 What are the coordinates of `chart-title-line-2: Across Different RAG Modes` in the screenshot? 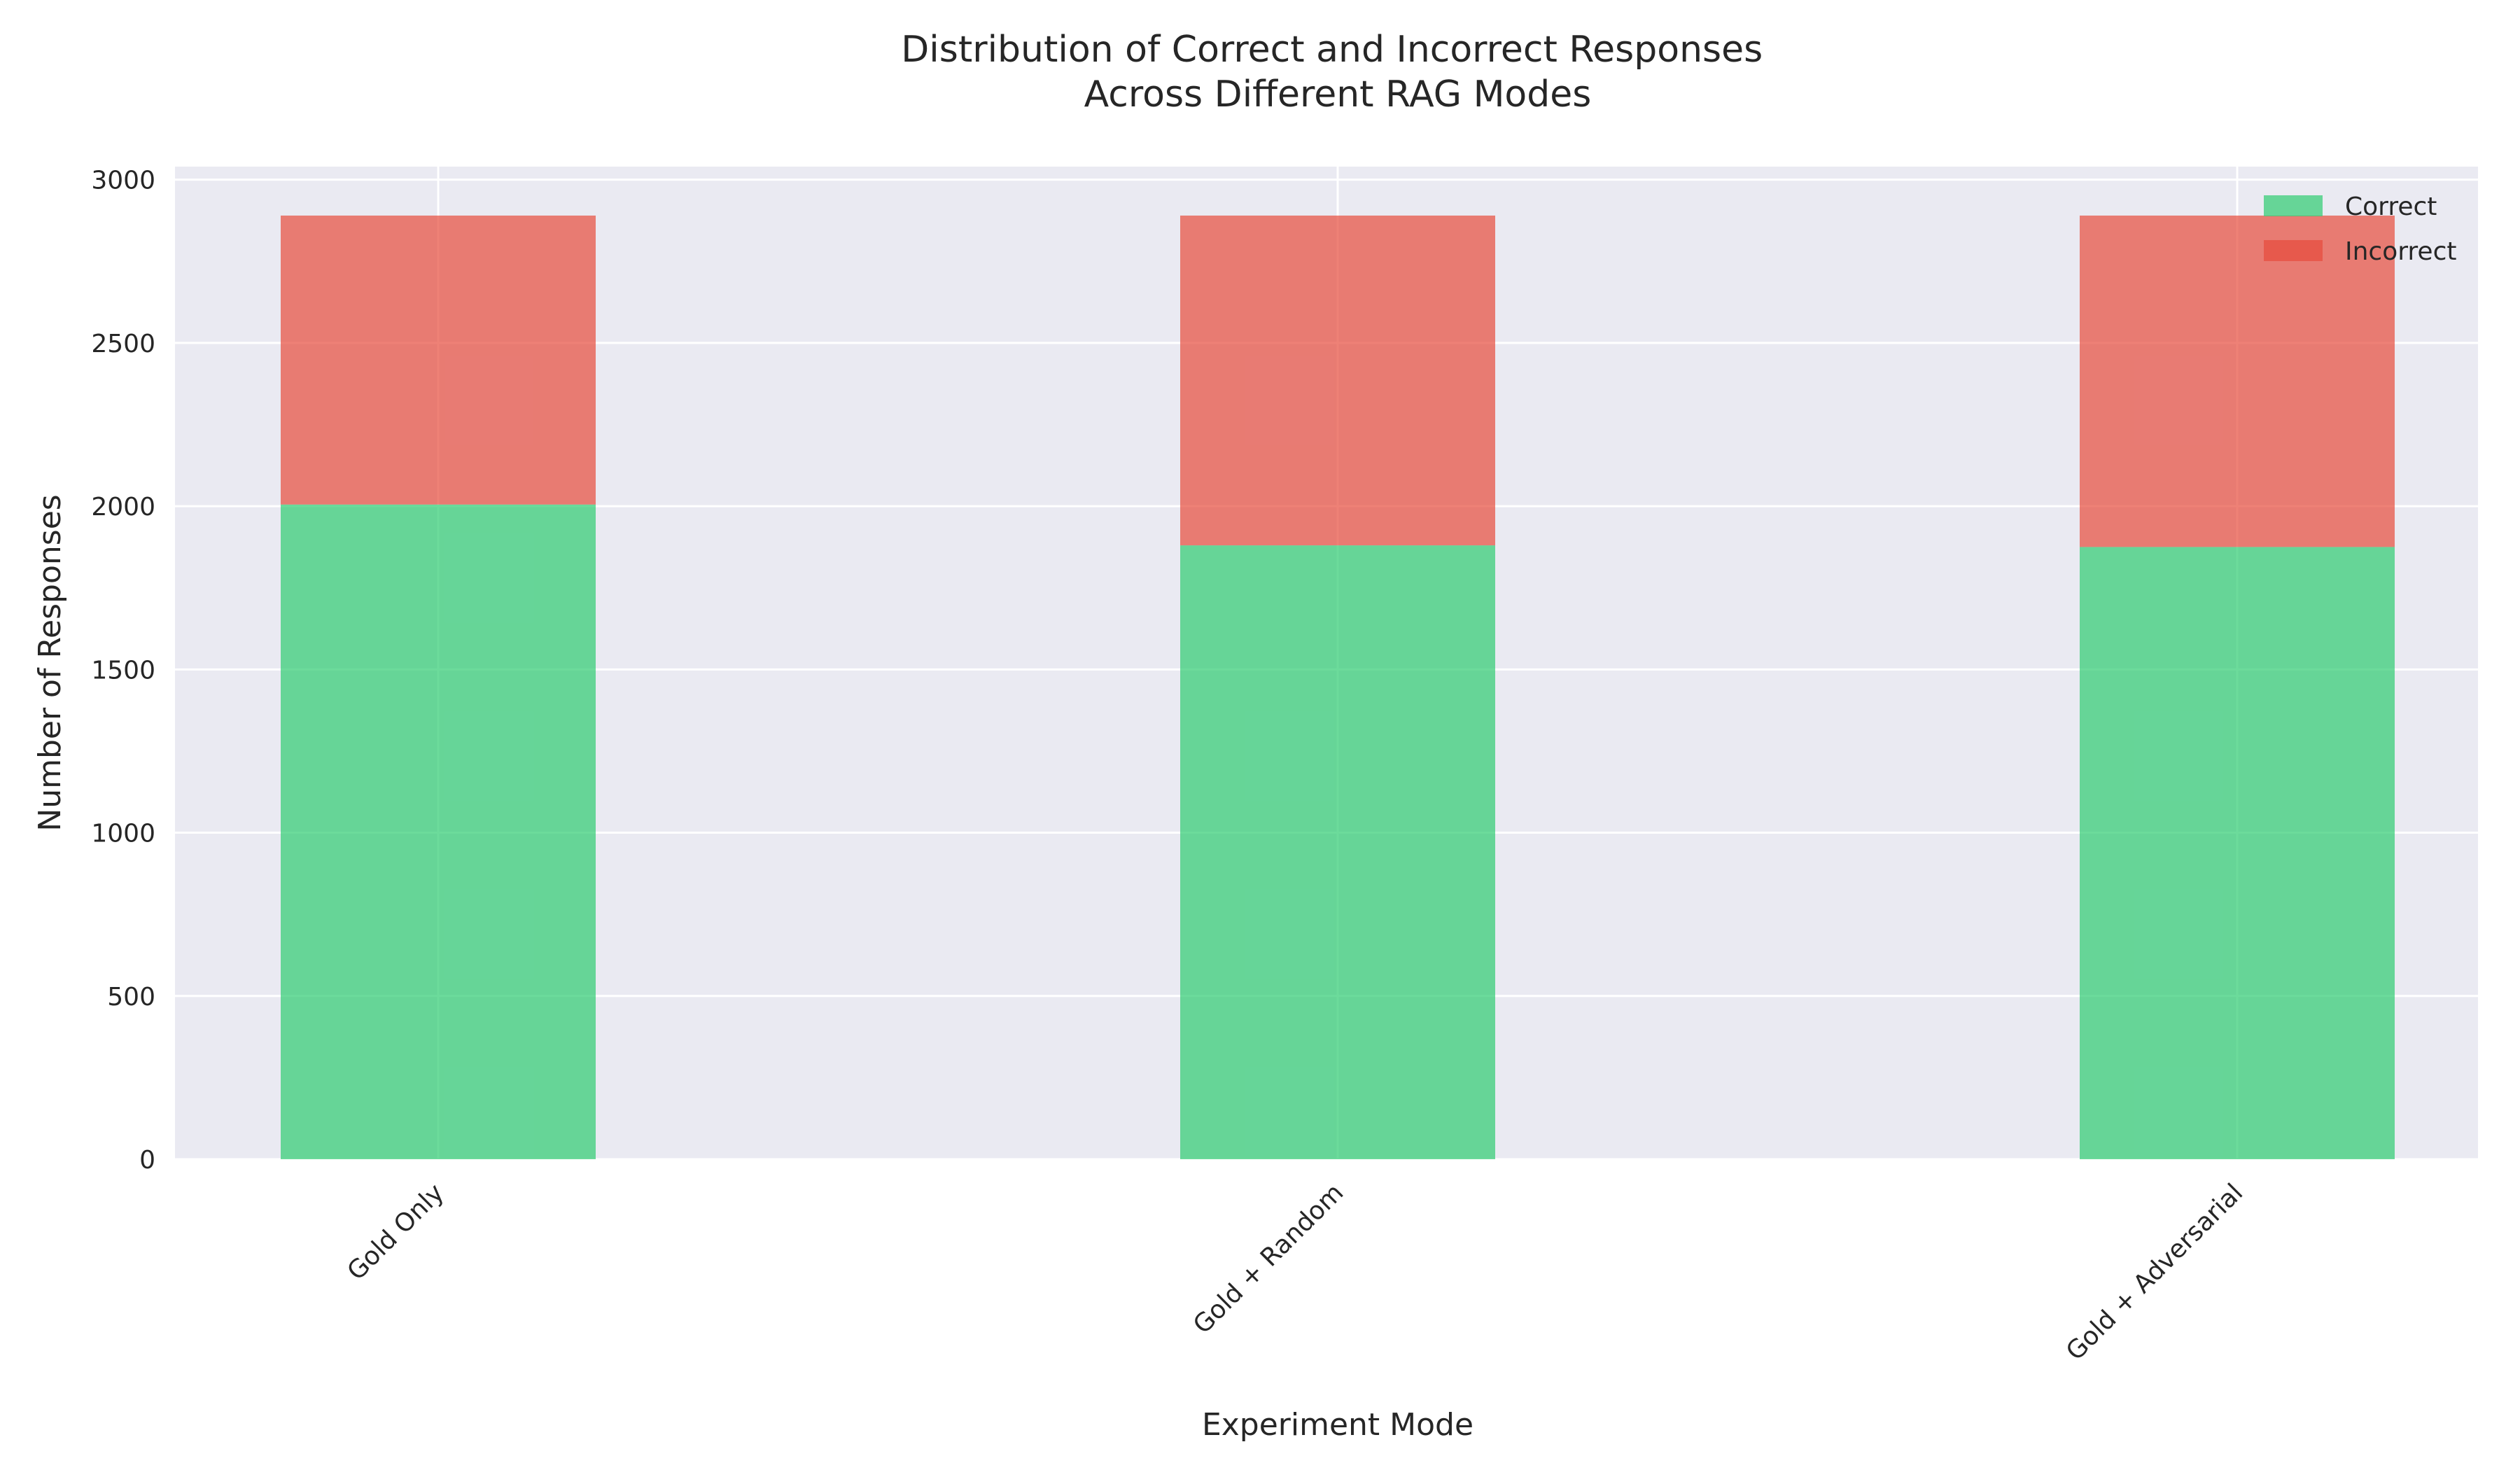 It's located at (1338, 94).